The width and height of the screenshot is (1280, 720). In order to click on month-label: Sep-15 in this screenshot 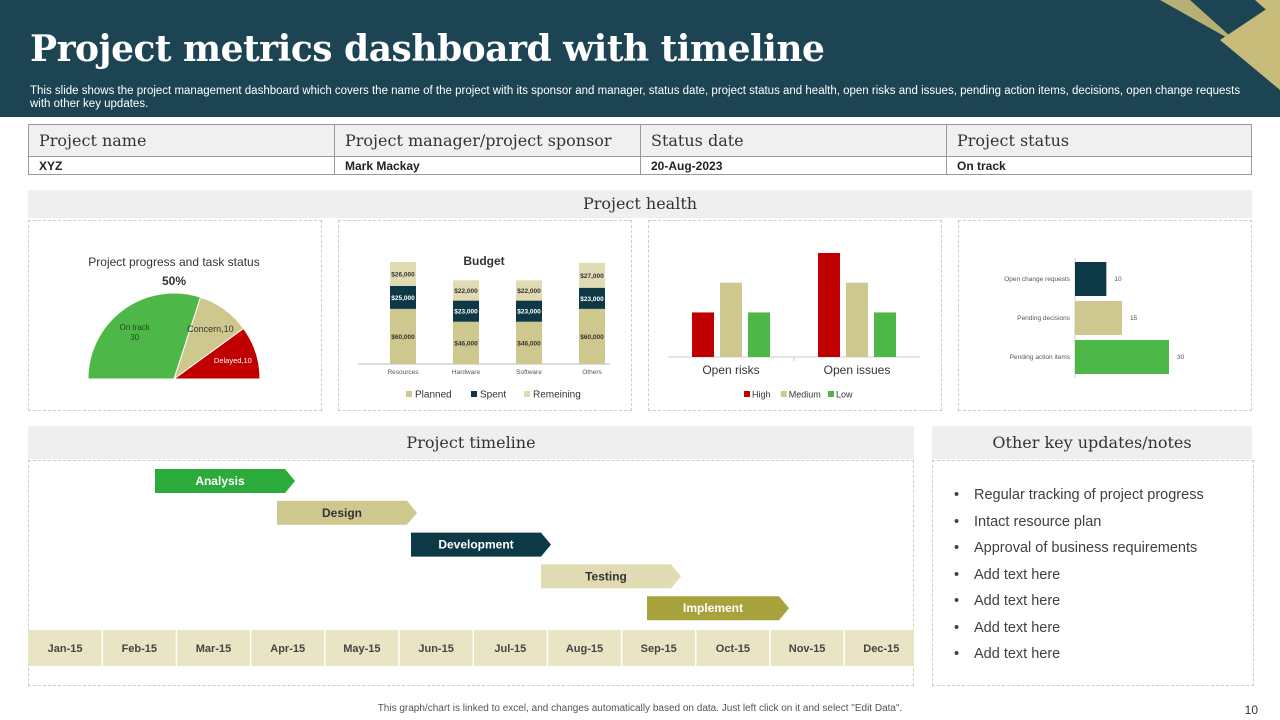, I will do `click(659, 649)`.